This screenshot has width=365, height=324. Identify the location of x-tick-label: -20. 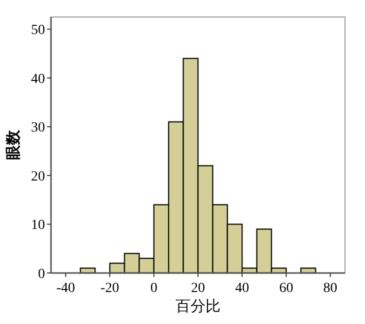
(110, 288).